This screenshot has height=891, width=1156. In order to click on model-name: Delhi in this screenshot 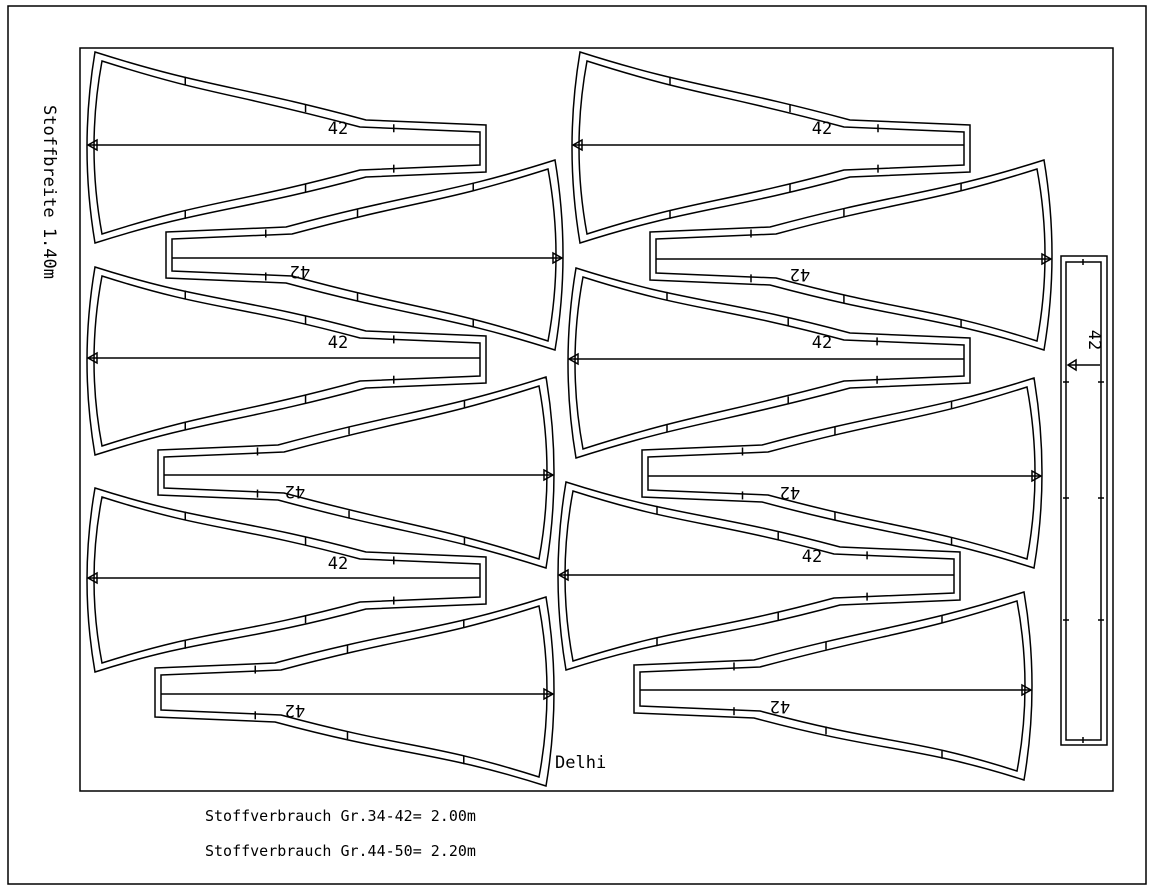, I will do `click(580, 763)`.